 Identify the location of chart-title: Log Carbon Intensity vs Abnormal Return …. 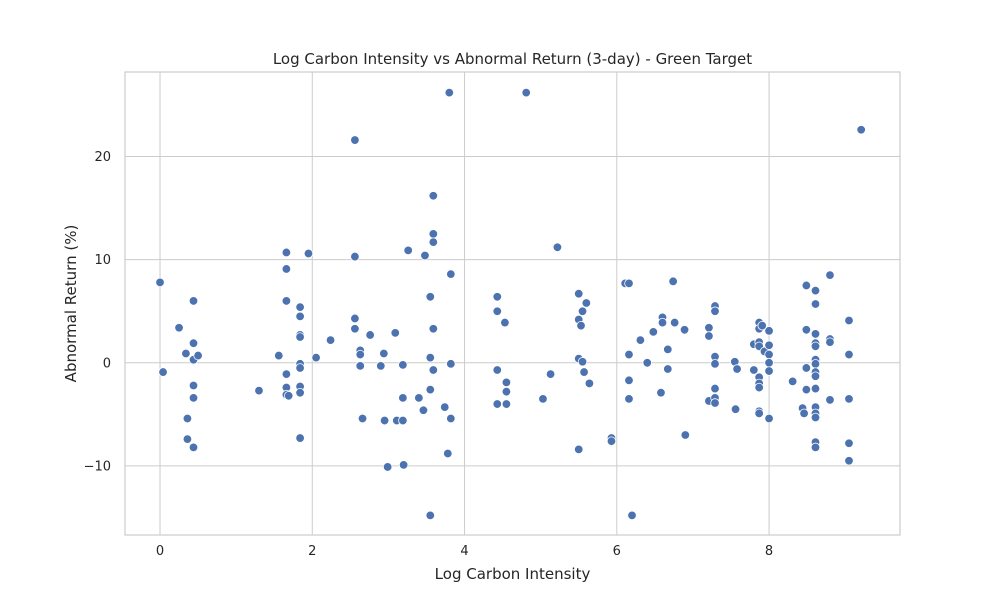
(512, 59).